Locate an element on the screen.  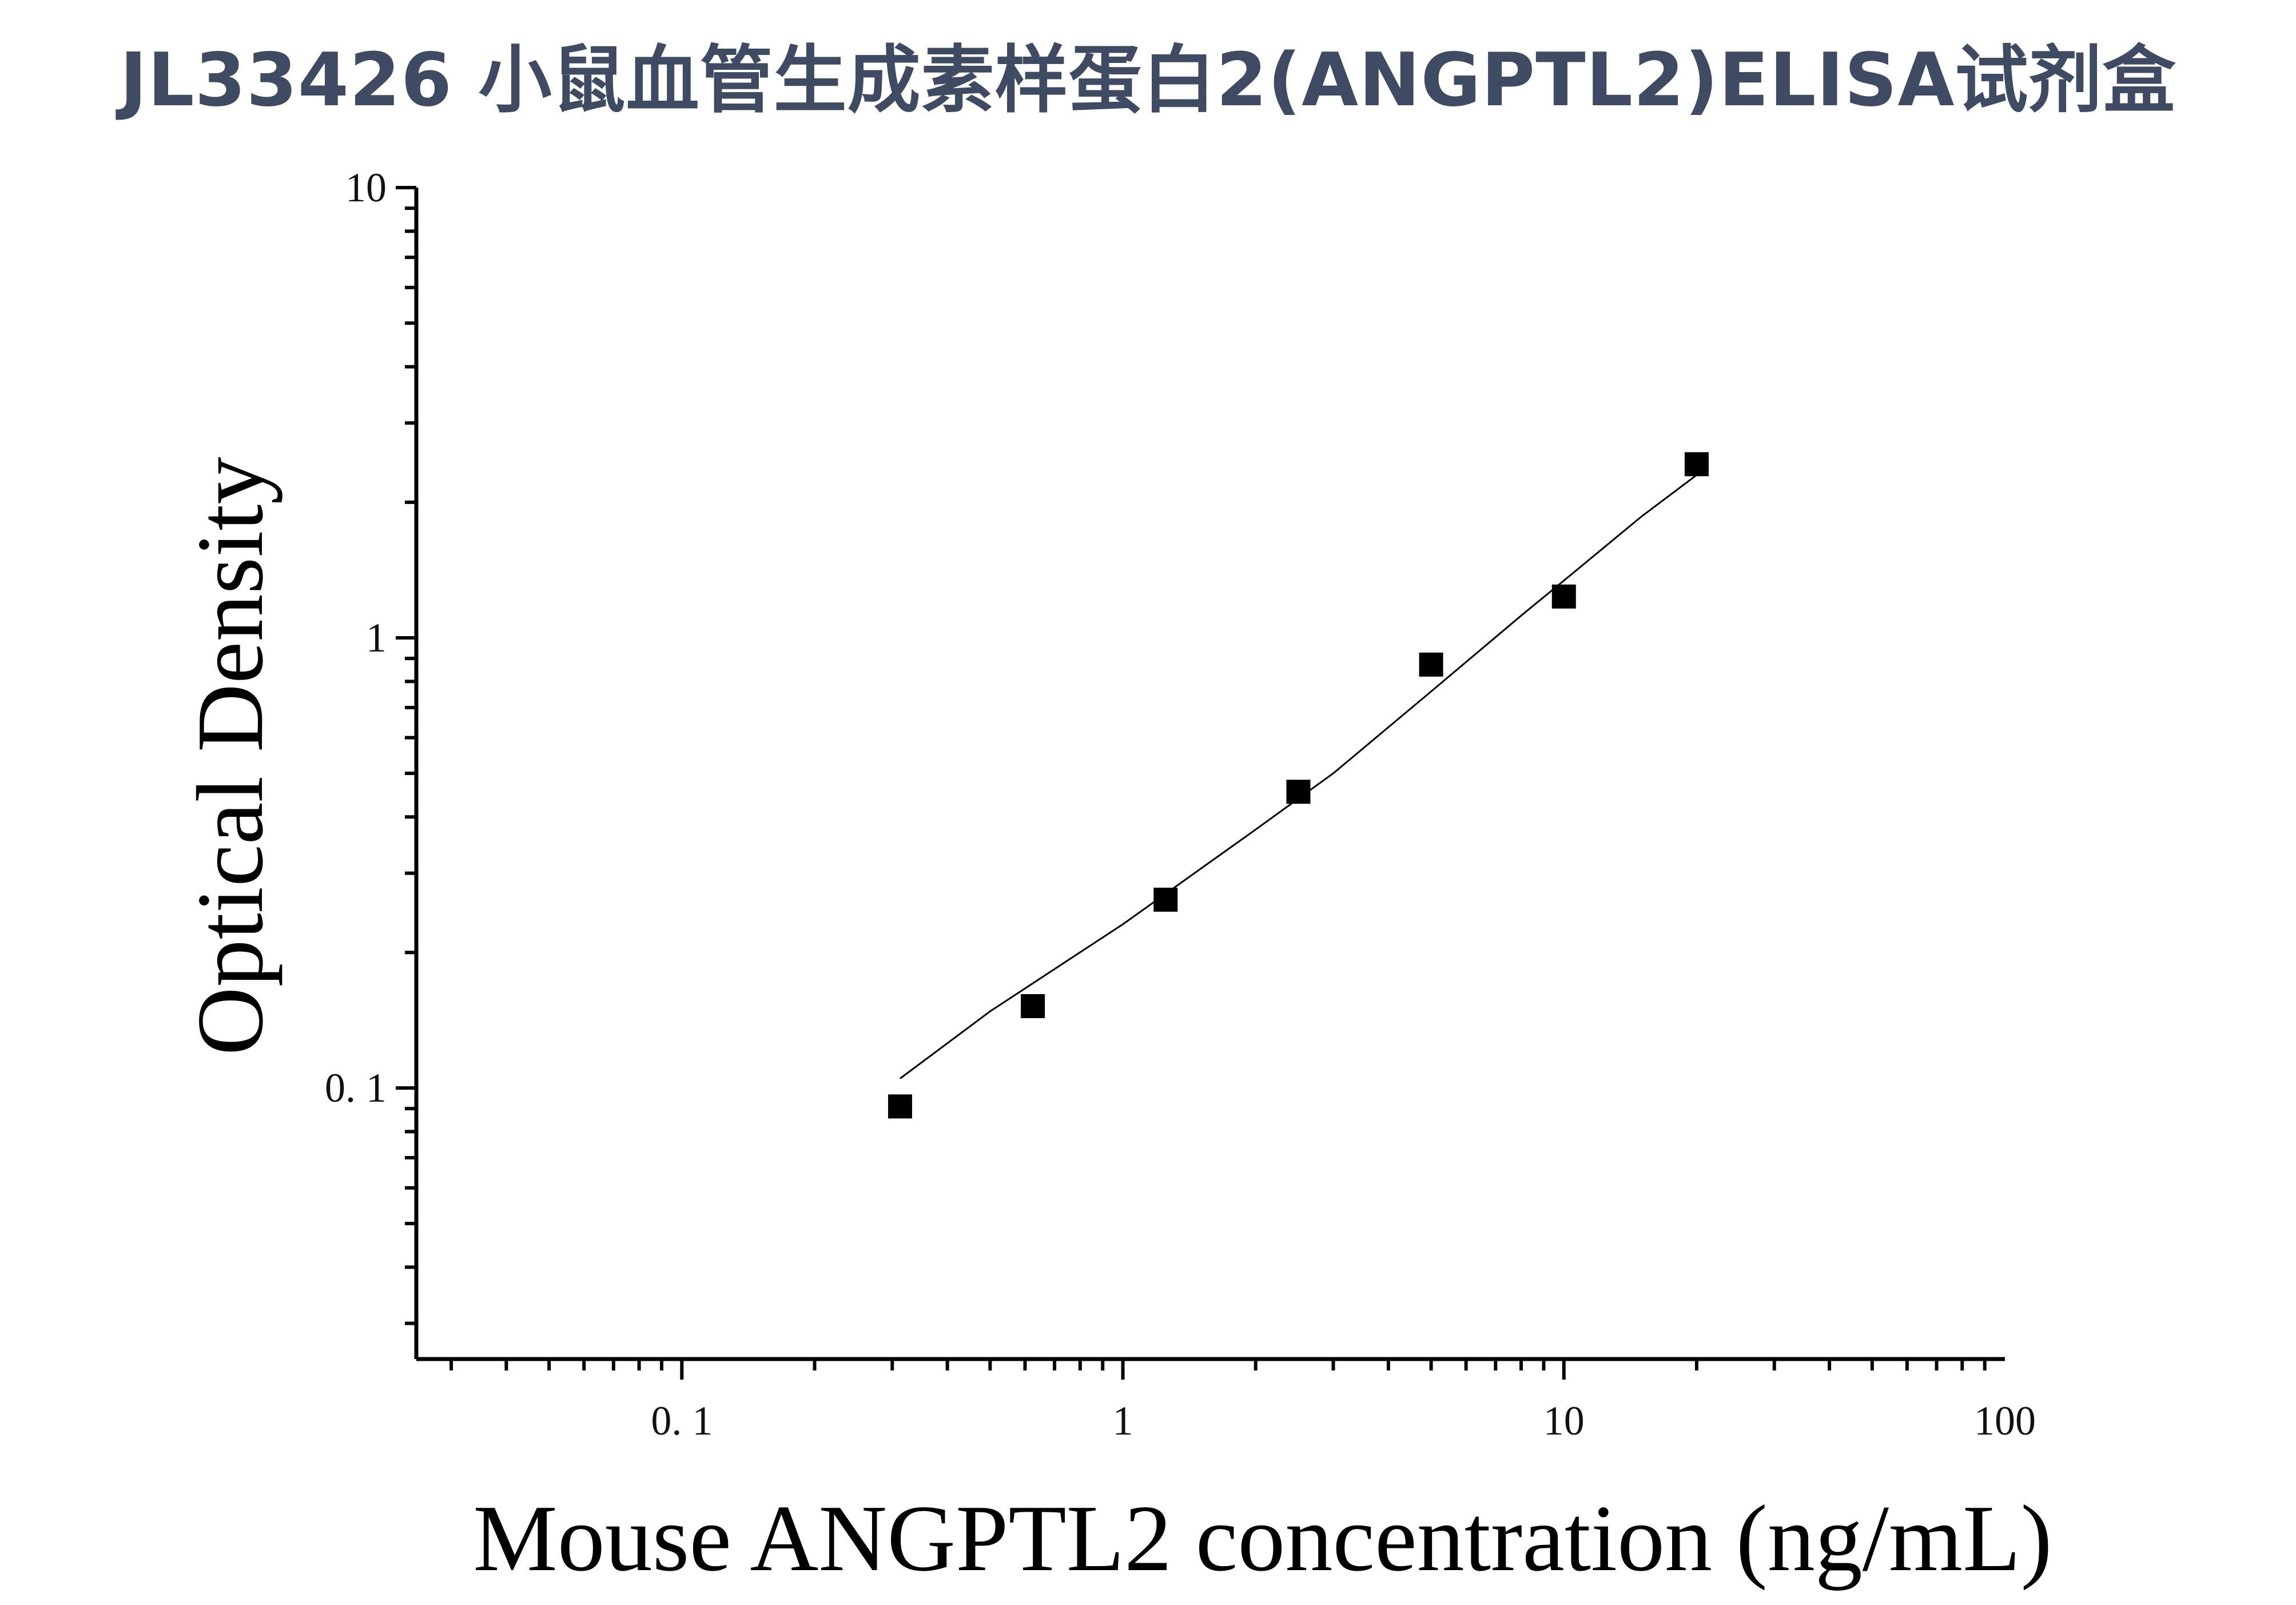
x-tick-label: 1 is located at coordinates (1123, 1421).